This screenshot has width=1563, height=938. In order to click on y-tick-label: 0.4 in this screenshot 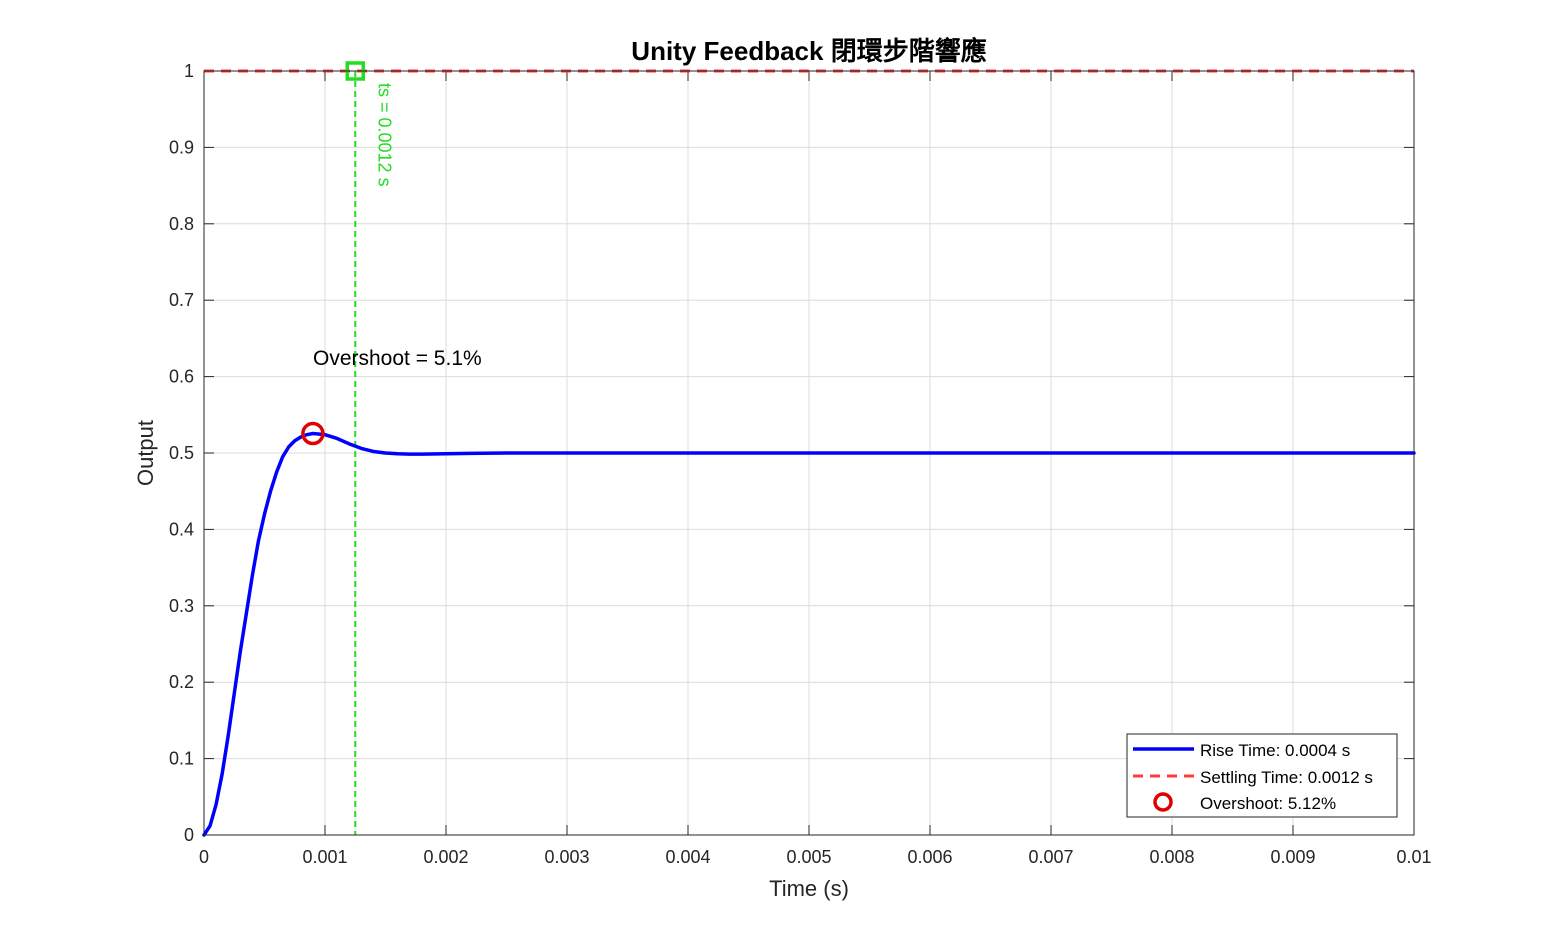, I will do `click(181, 529)`.